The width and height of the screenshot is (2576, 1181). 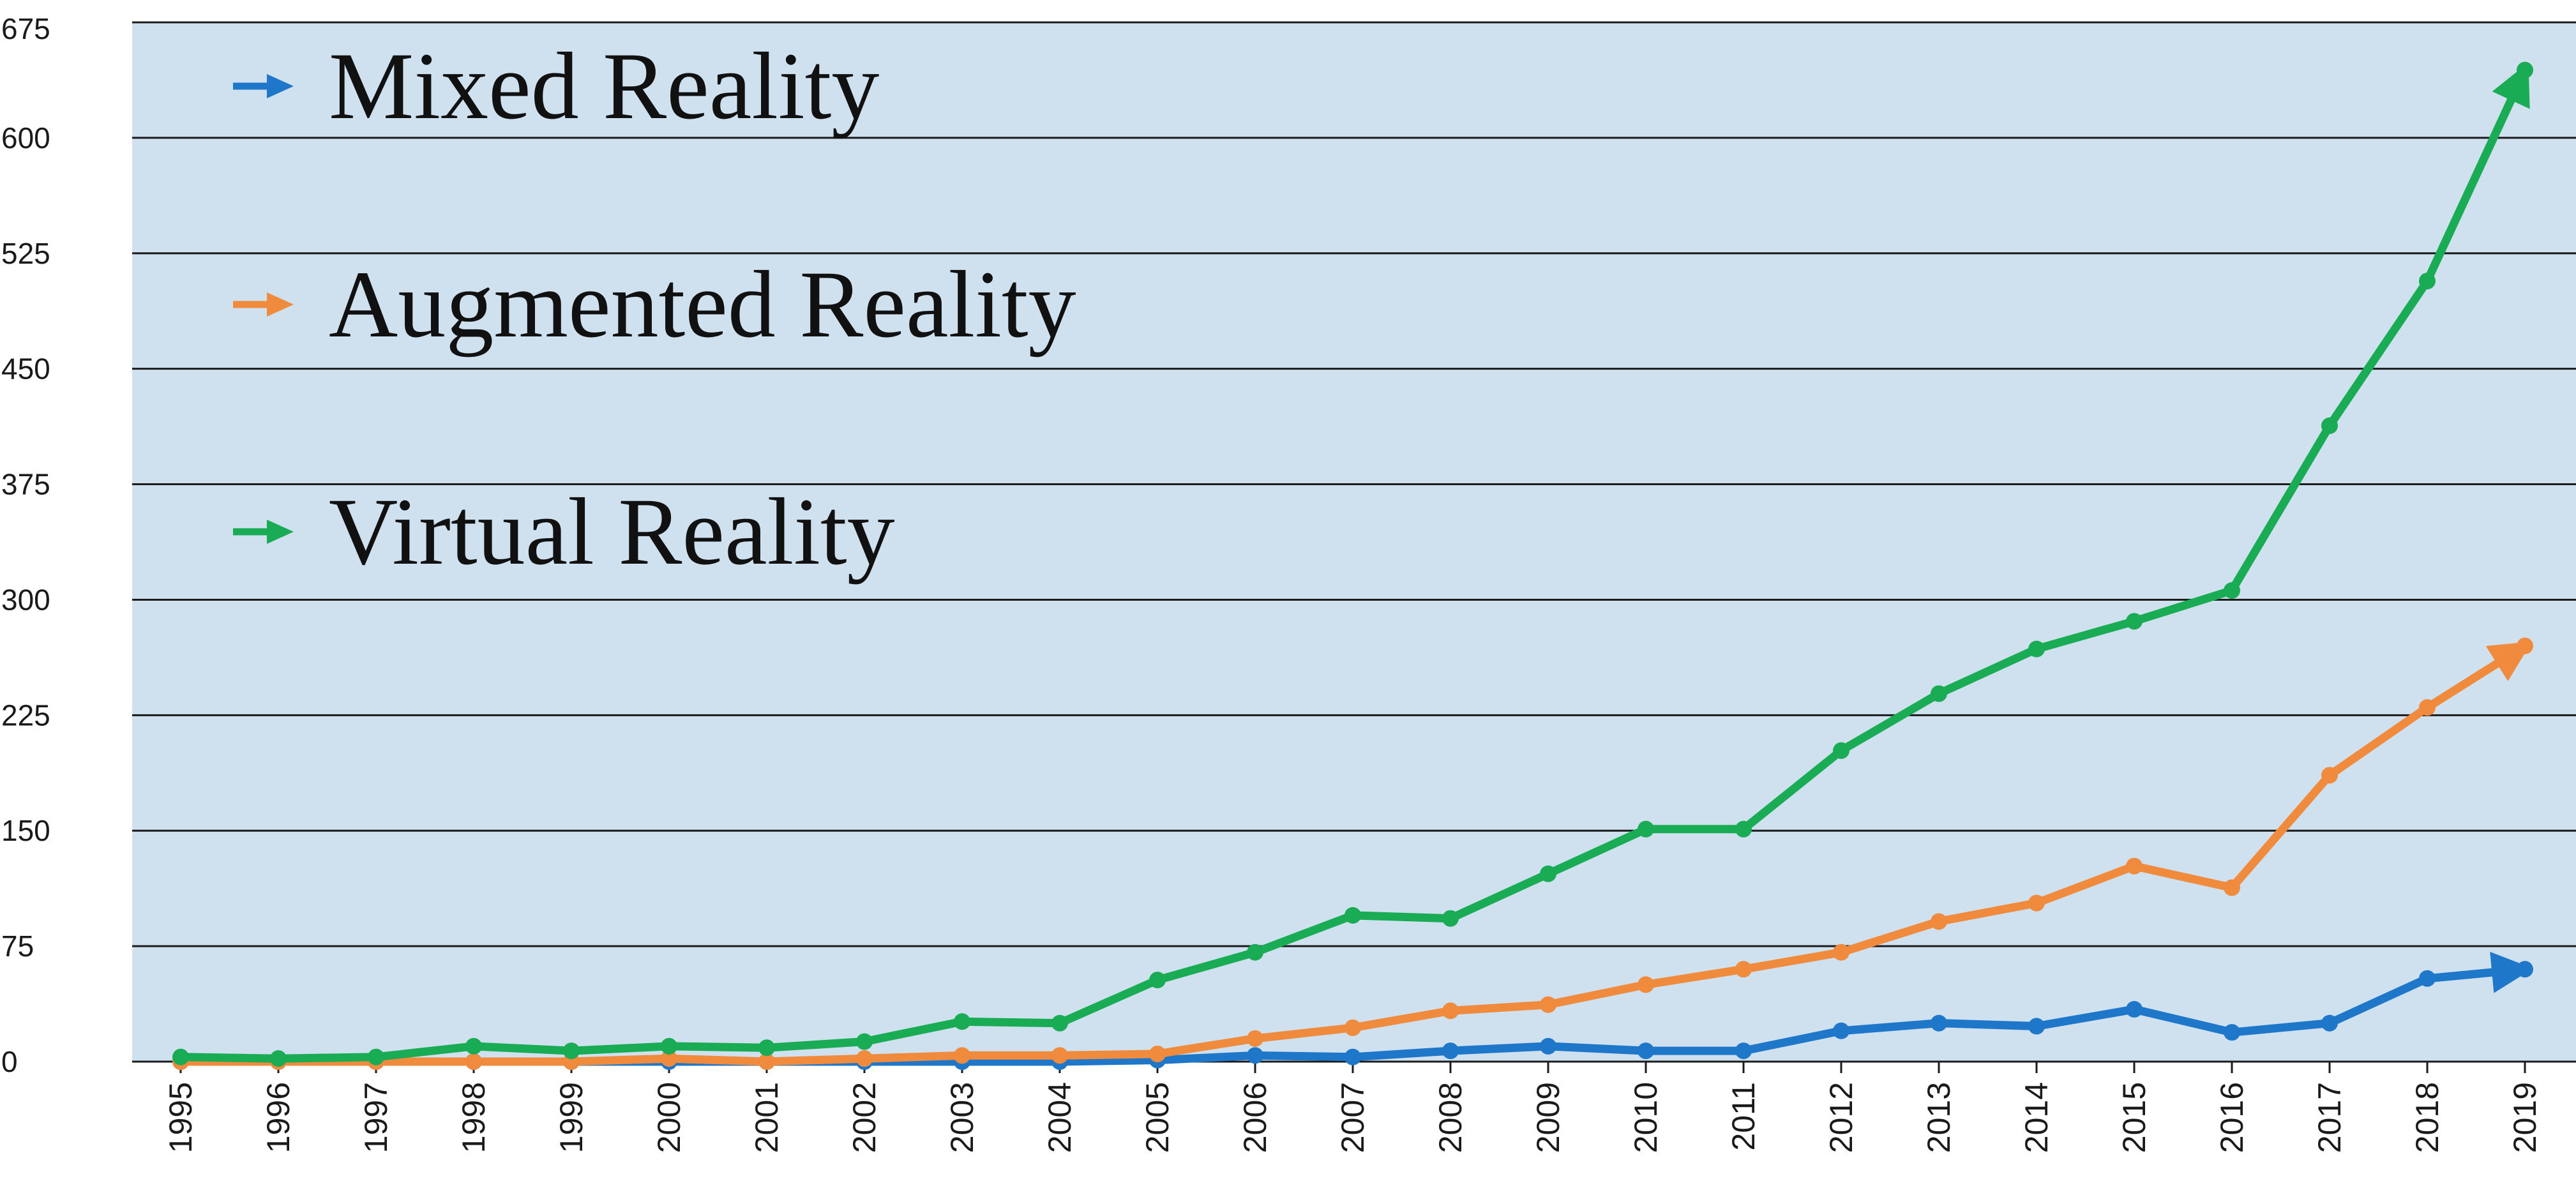 I want to click on x-tick-label: 2014, so click(x=2037, y=1117).